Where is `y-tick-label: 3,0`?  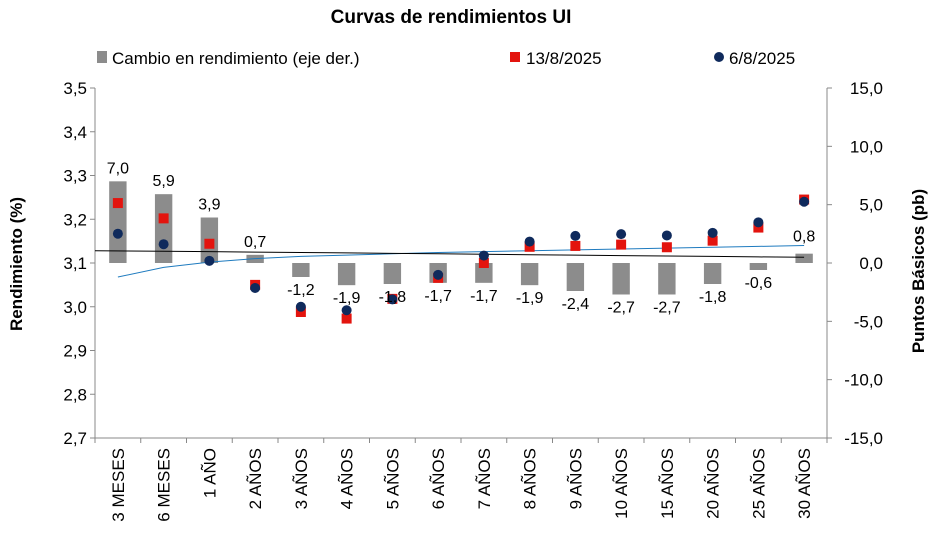
y-tick-label: 3,0 is located at coordinates (75, 307).